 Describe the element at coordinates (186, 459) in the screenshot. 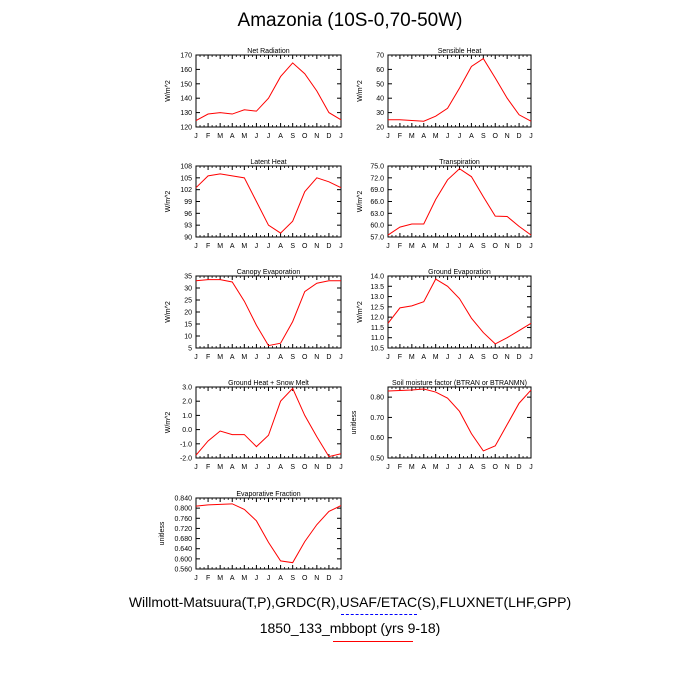

I see `y-tick-label: -2.0` at that location.